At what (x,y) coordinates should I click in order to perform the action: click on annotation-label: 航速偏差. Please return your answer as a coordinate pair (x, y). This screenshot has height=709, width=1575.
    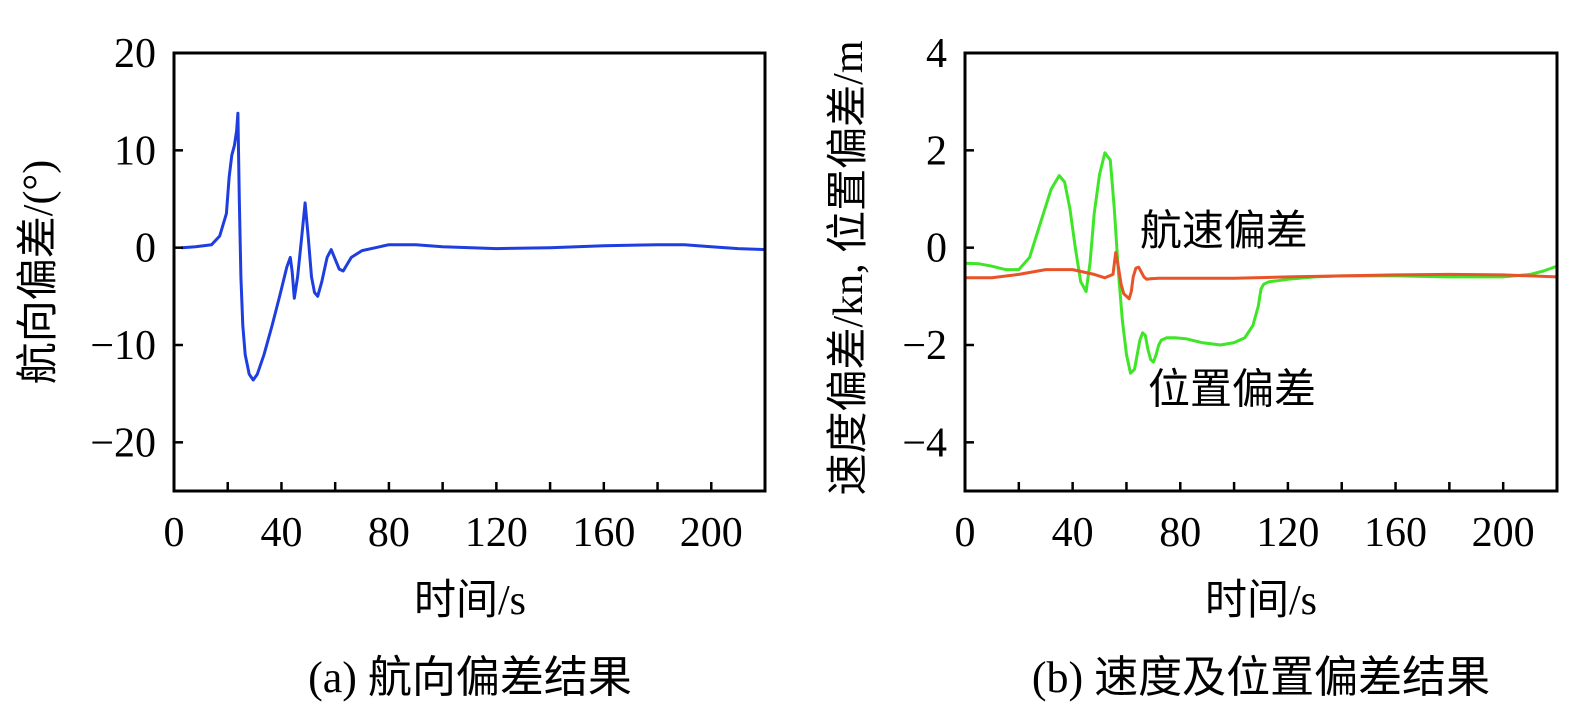
    Looking at the image, I should click on (1224, 231).